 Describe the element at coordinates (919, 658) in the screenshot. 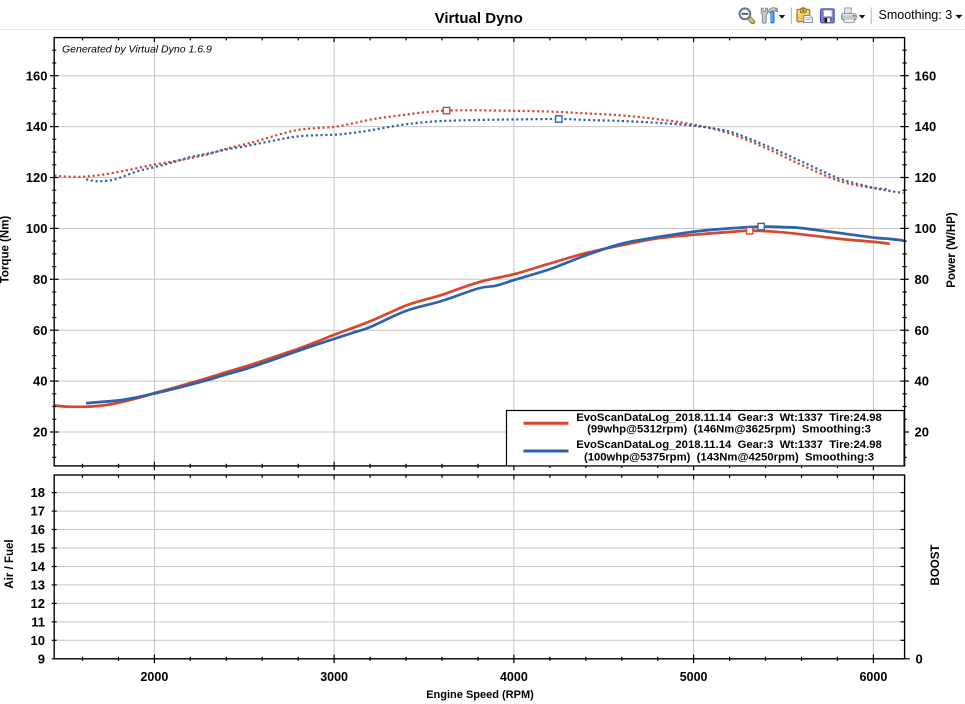

I see `svg-text: 0` at that location.